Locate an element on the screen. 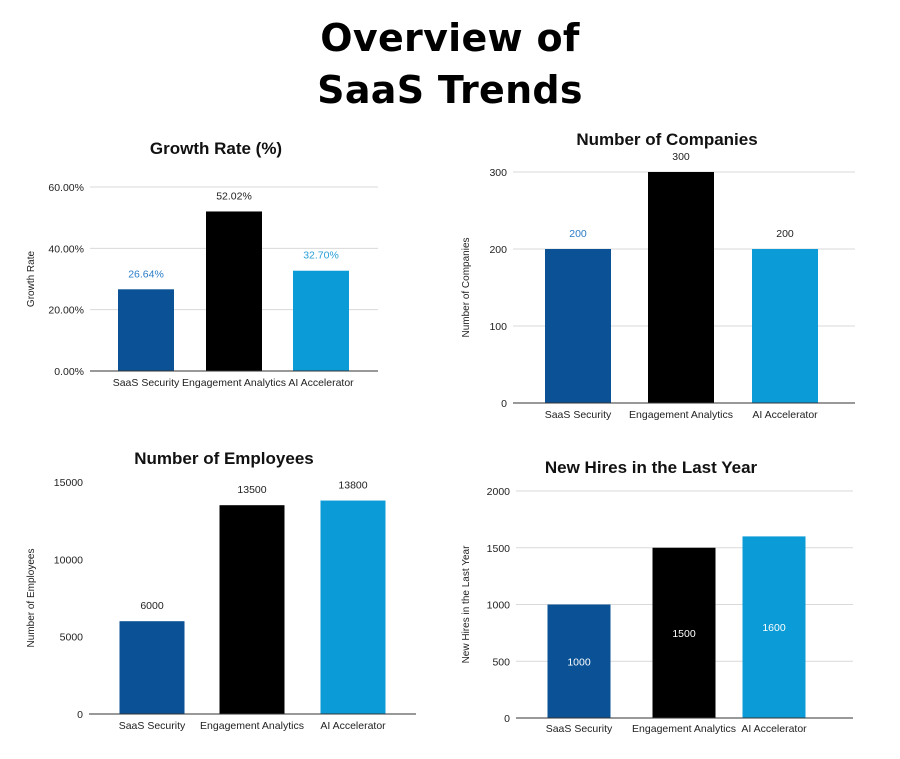 The image size is (900, 759). data-label-engagement-analytics: 300 is located at coordinates (681, 157).